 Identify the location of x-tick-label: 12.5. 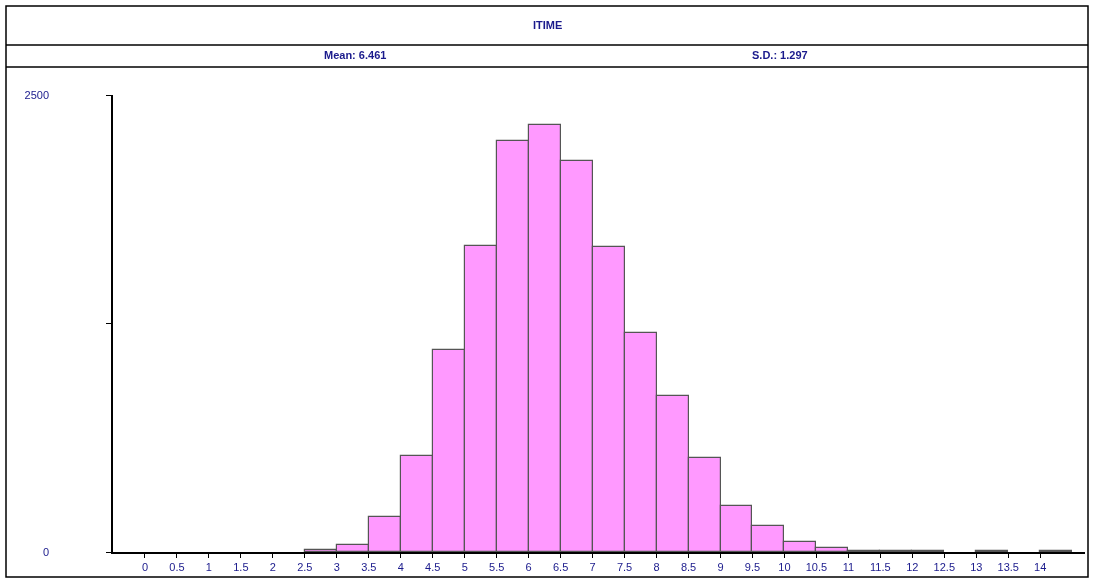
(944, 567).